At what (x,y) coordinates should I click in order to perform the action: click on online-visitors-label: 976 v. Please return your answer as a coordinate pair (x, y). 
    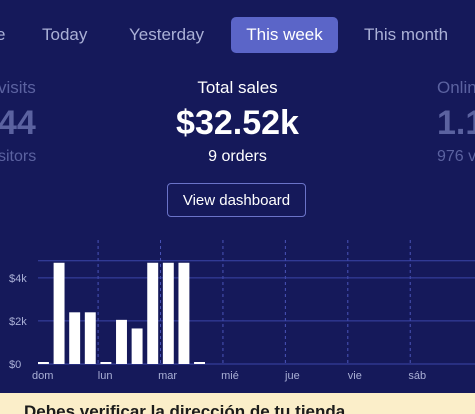
    Looking at the image, I should click on (456, 156).